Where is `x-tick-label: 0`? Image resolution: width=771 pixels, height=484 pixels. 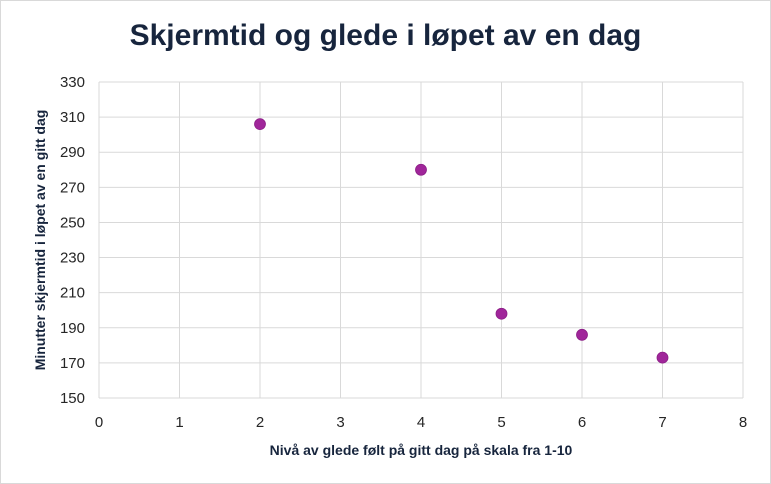
x-tick-label: 0 is located at coordinates (99, 422).